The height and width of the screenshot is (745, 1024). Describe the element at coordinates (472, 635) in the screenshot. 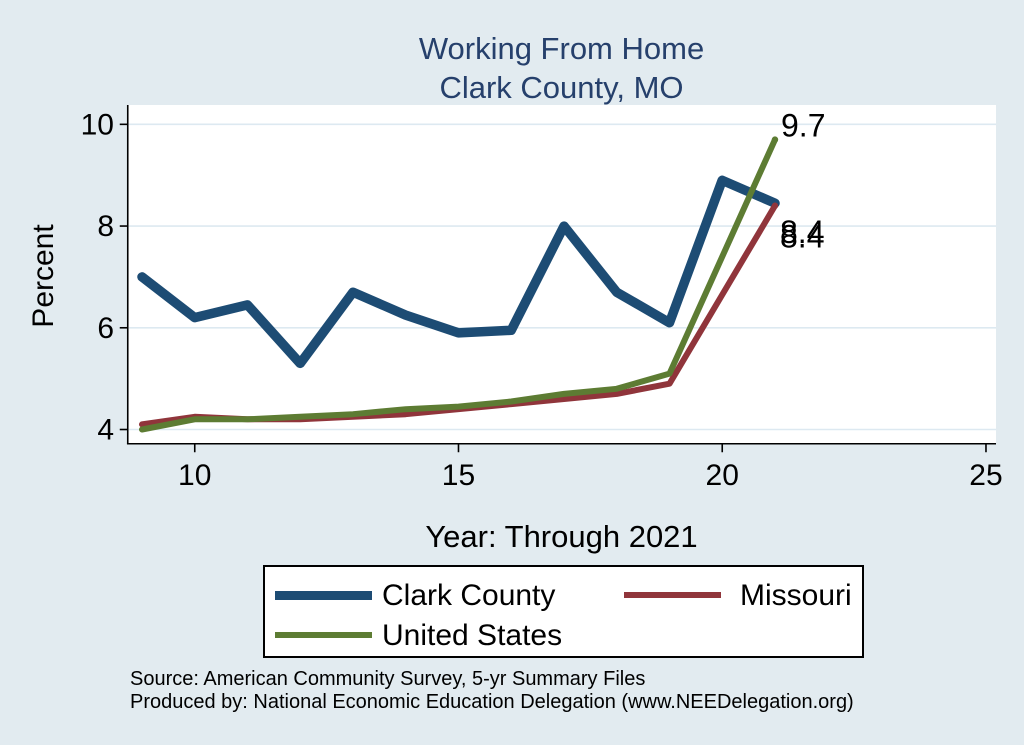

I see `legend-label-united-states: United States` at that location.